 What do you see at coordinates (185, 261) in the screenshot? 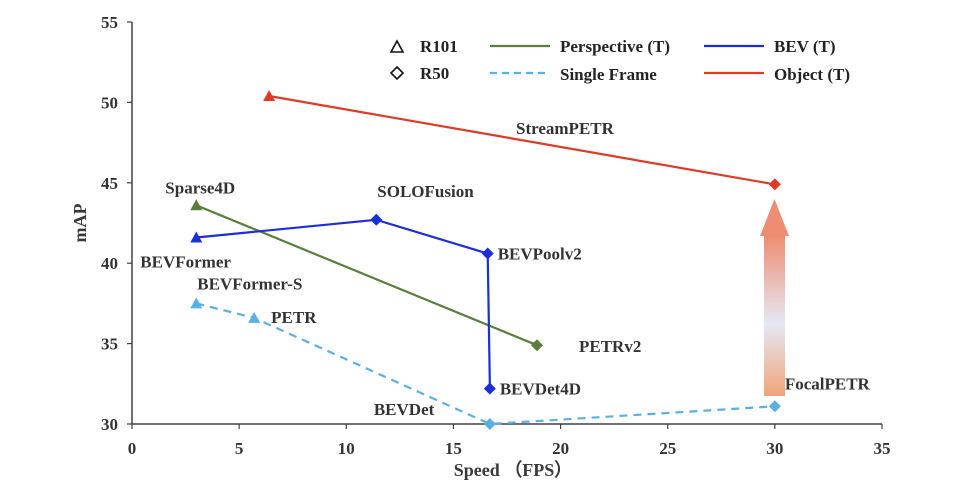
I see `point-bevformer-label: BEVFormer` at bounding box center [185, 261].